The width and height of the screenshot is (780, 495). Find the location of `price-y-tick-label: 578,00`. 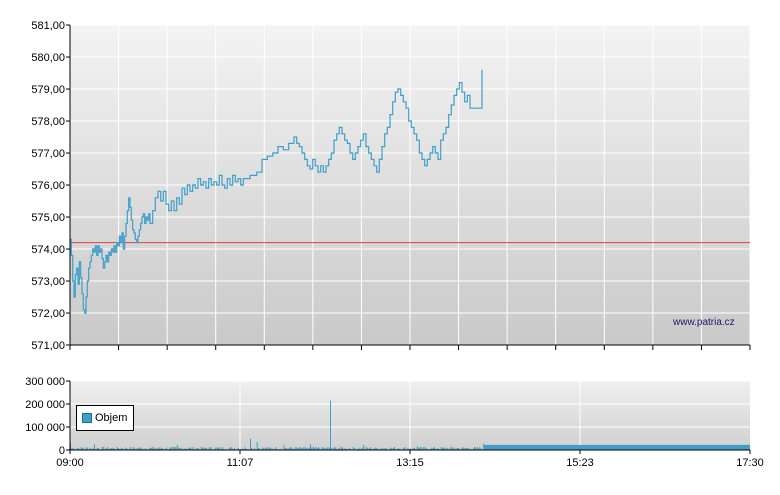

price-y-tick-label: 578,00 is located at coordinates (48, 122).